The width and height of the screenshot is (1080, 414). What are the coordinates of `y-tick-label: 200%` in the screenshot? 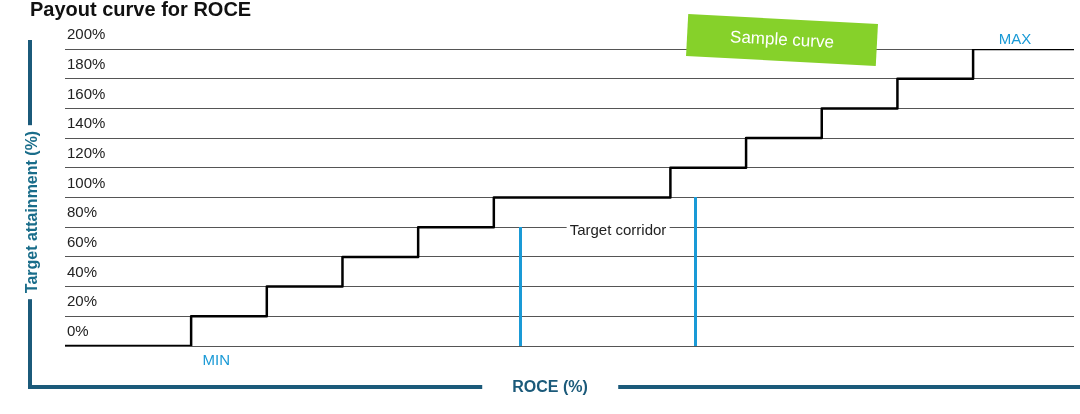 It's located at (86, 34).